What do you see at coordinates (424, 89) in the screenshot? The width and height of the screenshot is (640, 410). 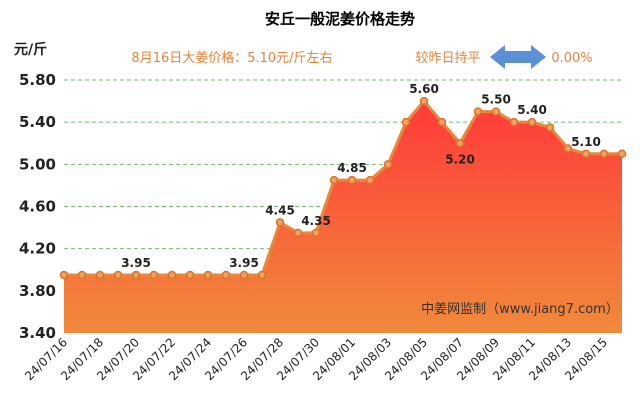 I see `data-label: 5.60` at bounding box center [424, 89].